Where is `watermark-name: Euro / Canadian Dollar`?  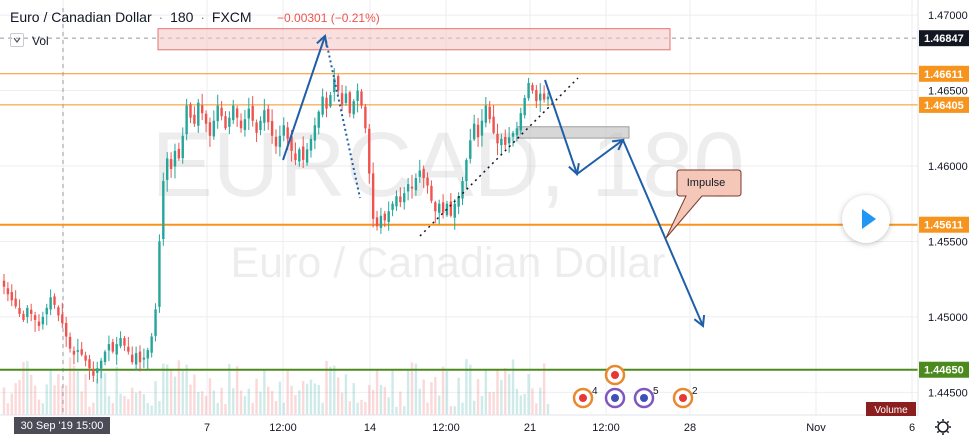 watermark-name: Euro / Canadian Dollar is located at coordinates (447, 263).